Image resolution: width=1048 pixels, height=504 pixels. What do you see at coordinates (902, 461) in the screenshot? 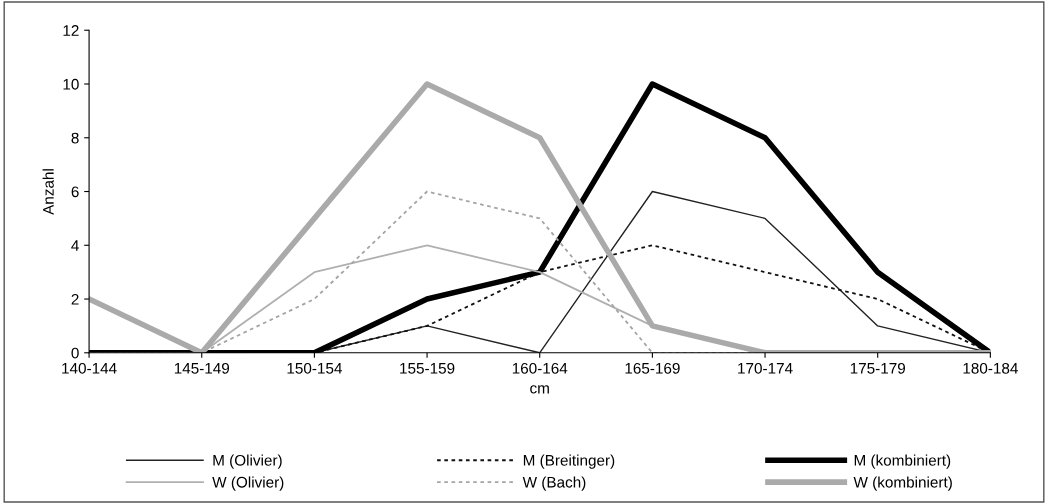
I see `legend-label: M (kombiniert)` at bounding box center [902, 461].